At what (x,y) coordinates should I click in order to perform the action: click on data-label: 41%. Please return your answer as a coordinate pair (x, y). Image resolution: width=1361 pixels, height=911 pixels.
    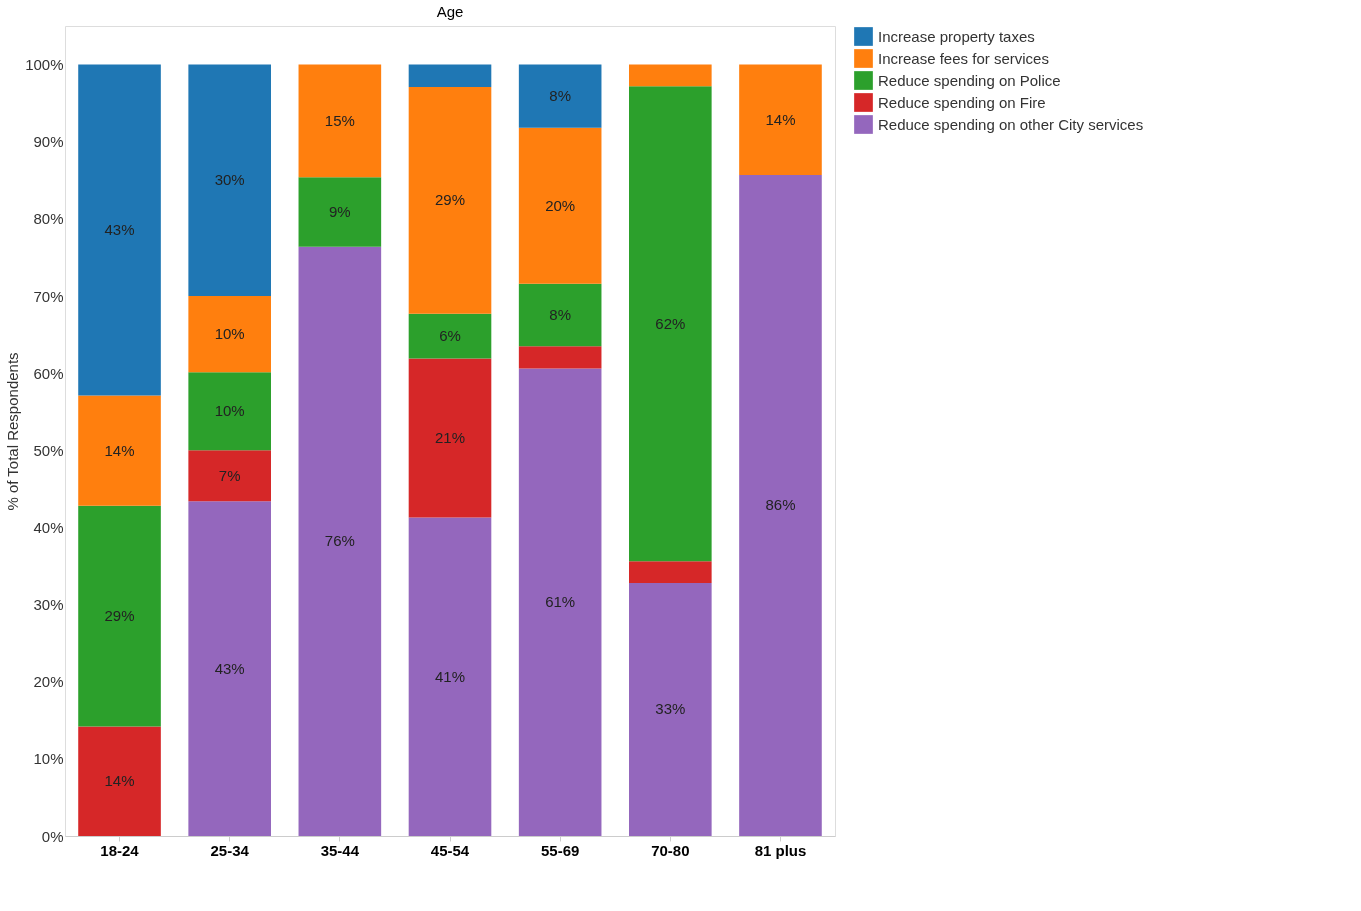
    Looking at the image, I should click on (450, 676).